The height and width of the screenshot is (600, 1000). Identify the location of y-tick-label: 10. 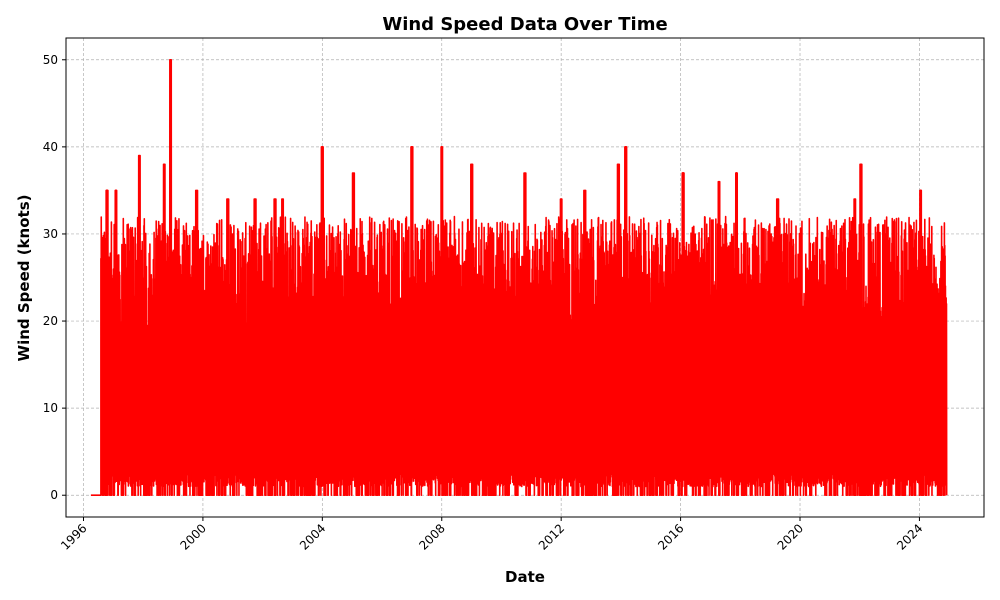
(50, 408).